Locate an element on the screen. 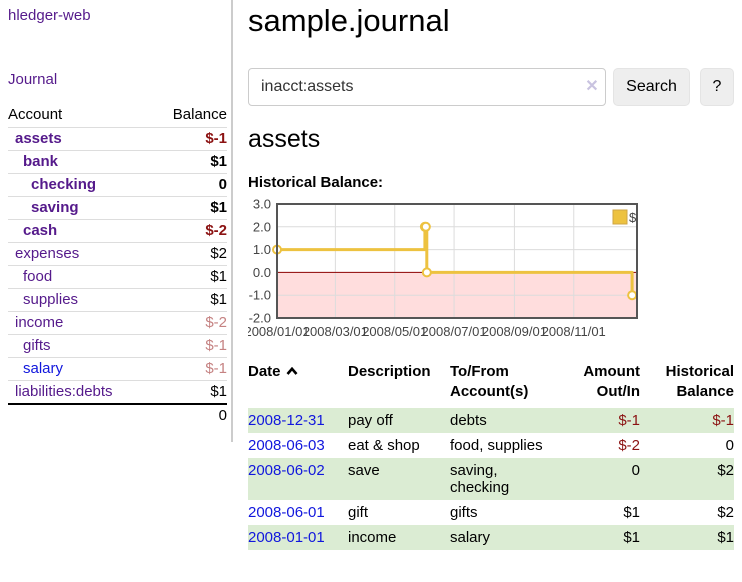 Image resolution: width=742 pixels, height=582 pixels. app-brand-link: hledger-web is located at coordinates (49, 15).